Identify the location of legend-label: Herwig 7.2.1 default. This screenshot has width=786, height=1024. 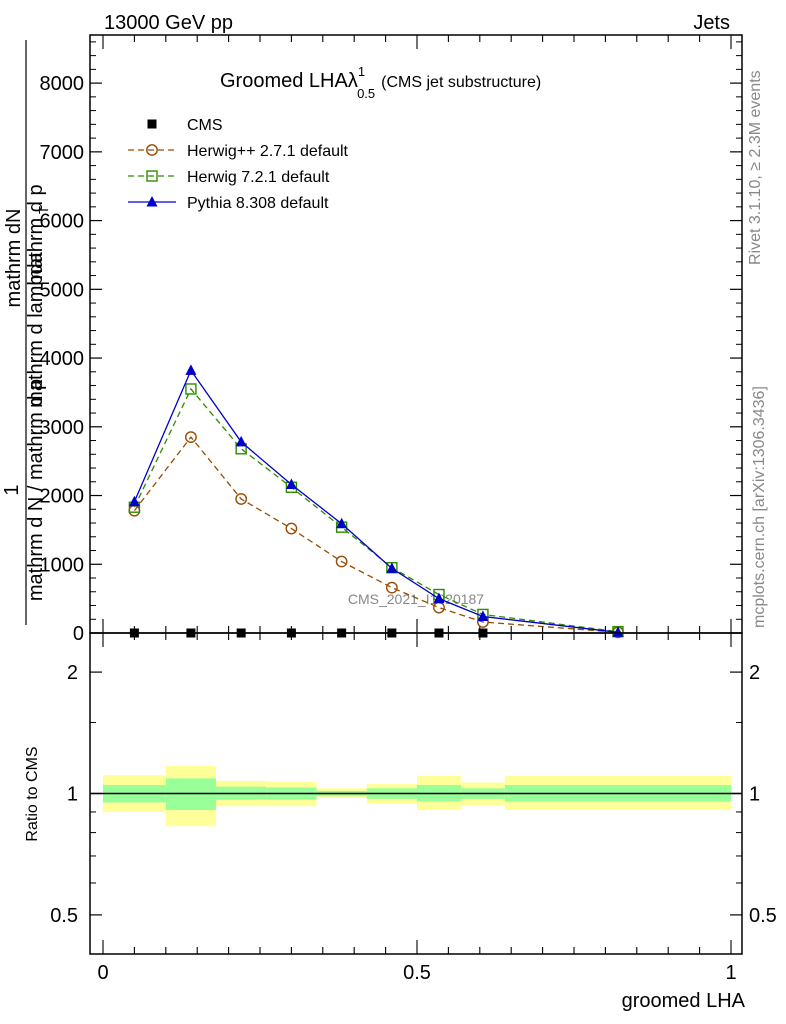
(258, 177).